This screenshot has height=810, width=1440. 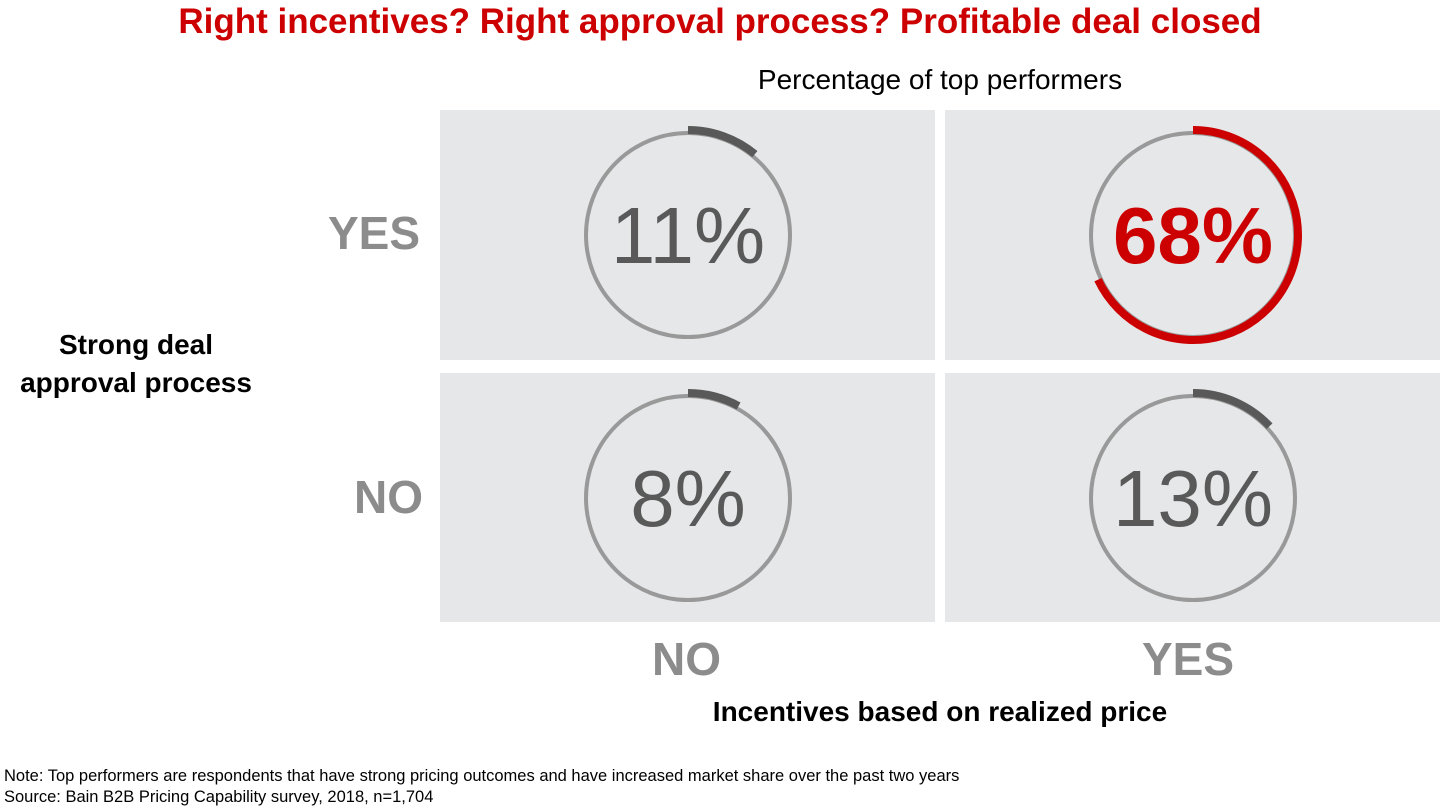 I want to click on value-label-yes-no: 11%, so click(x=688, y=235).